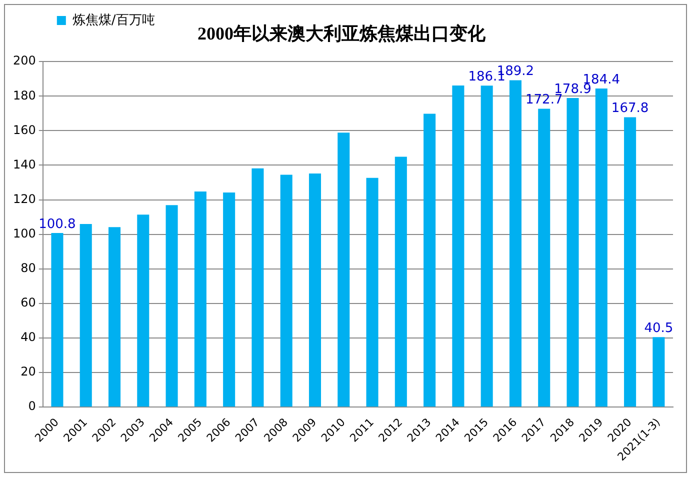 The image size is (693, 479). What do you see at coordinates (28, 371) in the screenshot?
I see `y-tick-label: 20` at bounding box center [28, 371].